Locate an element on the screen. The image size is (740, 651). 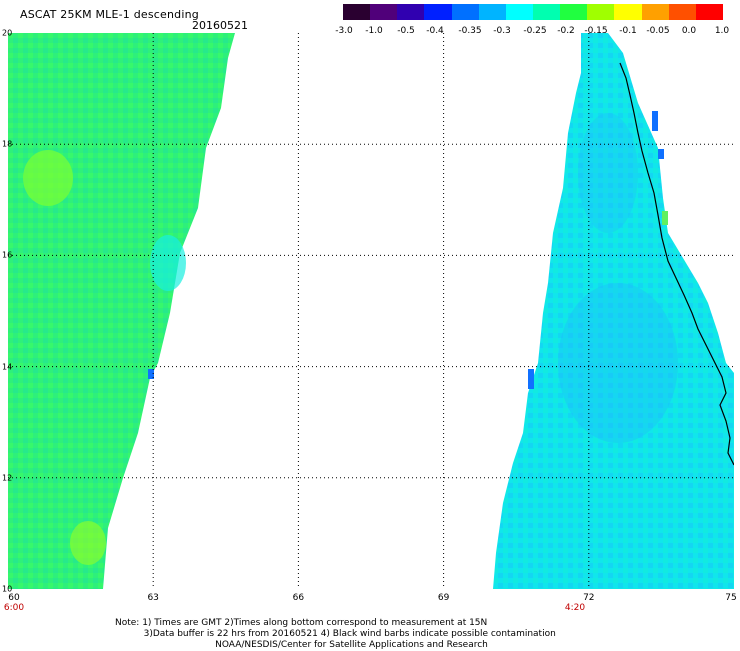
colorbar-tick-label: 1.0 is located at coordinates (722, 31).